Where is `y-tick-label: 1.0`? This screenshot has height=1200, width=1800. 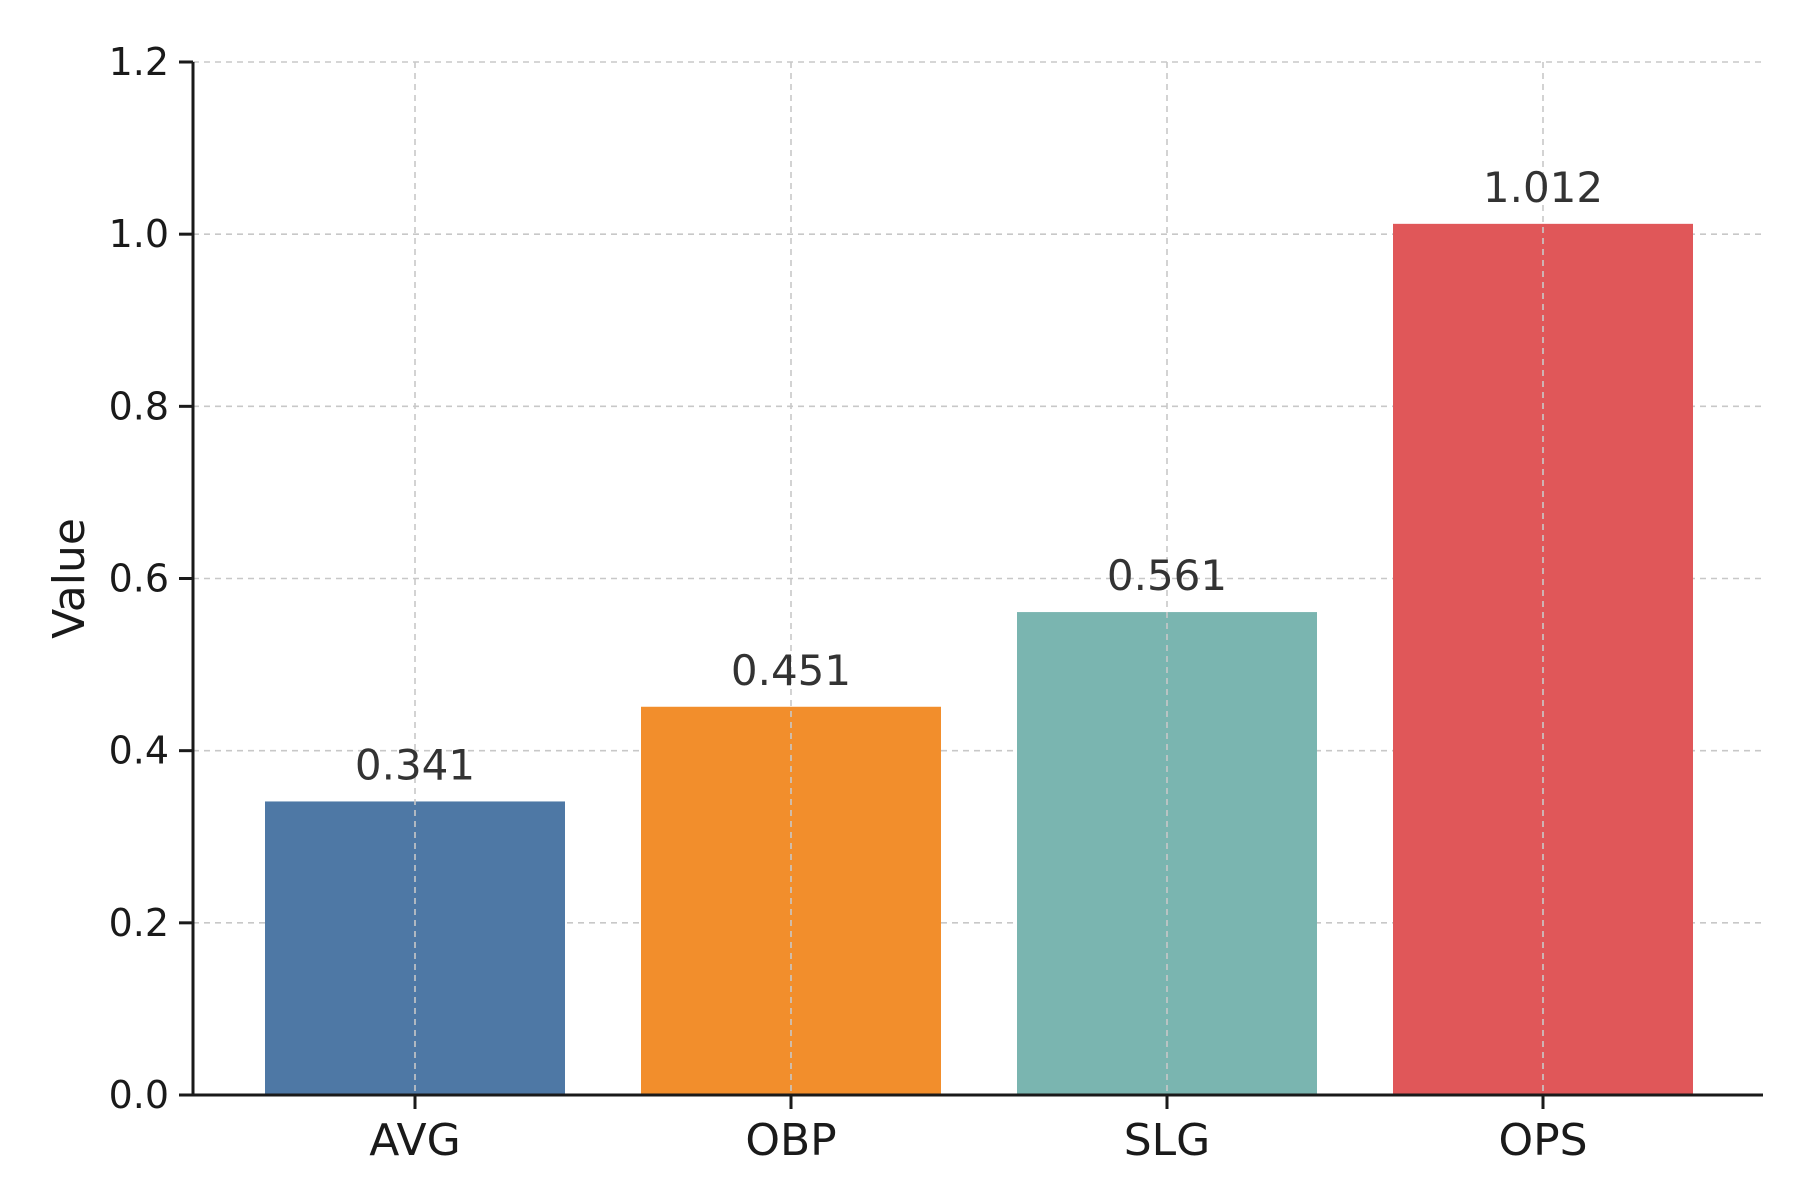
y-tick-label: 1.0 is located at coordinates (139, 234).